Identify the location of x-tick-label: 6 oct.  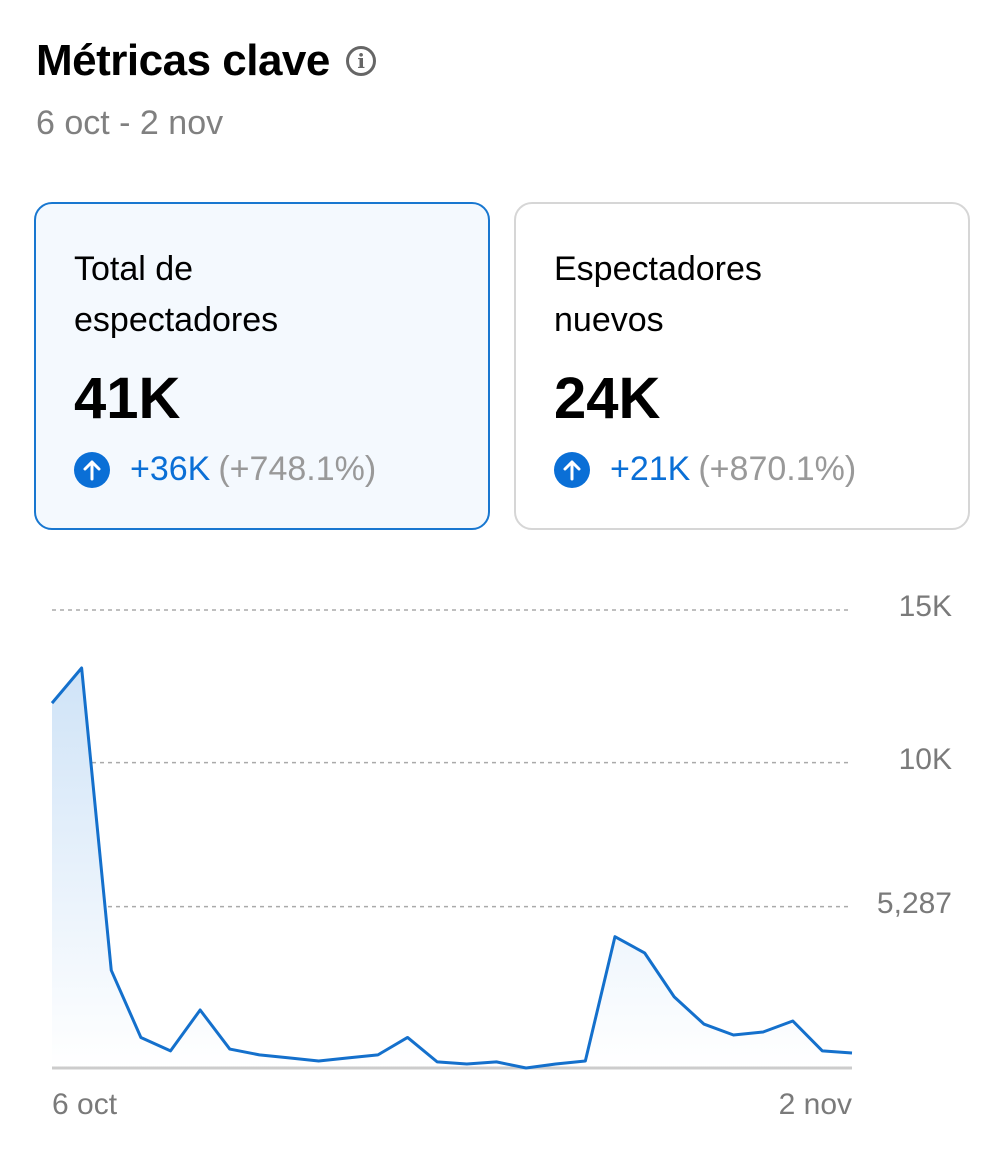
(85, 1104).